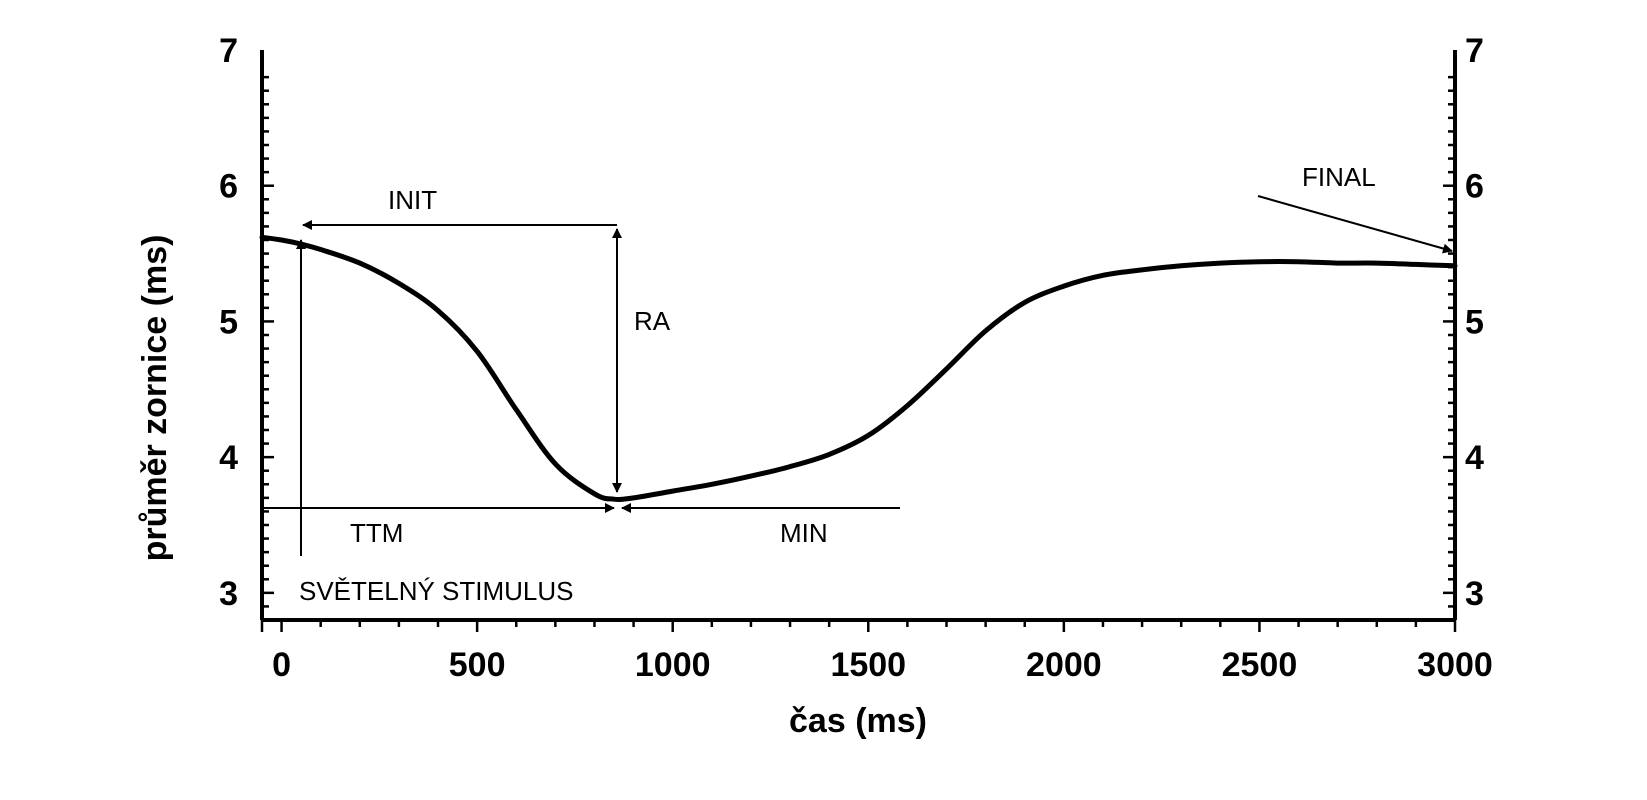 The width and height of the screenshot is (1647, 800). Describe the element at coordinates (376, 533) in the screenshot. I see `annot-ttm: TTM` at that location.